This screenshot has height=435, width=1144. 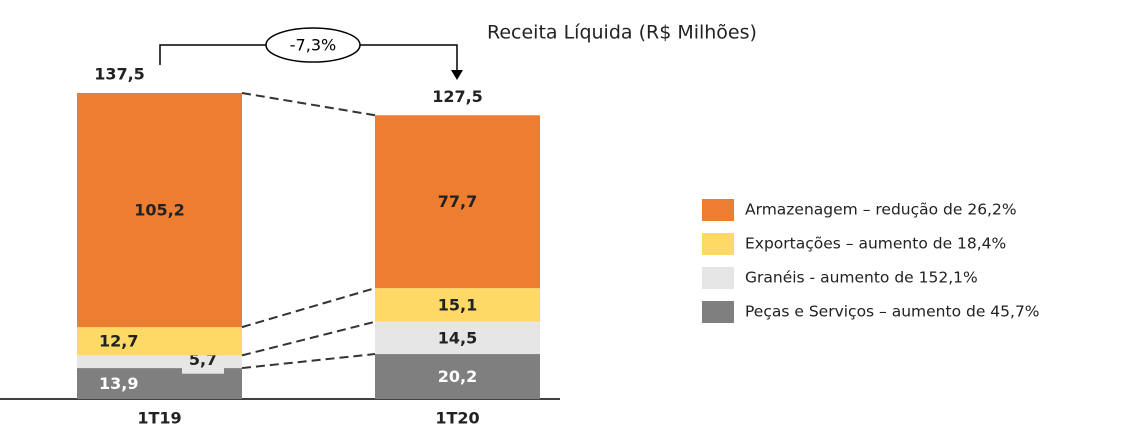 What do you see at coordinates (457, 75) in the screenshot?
I see `arrow-head` at bounding box center [457, 75].